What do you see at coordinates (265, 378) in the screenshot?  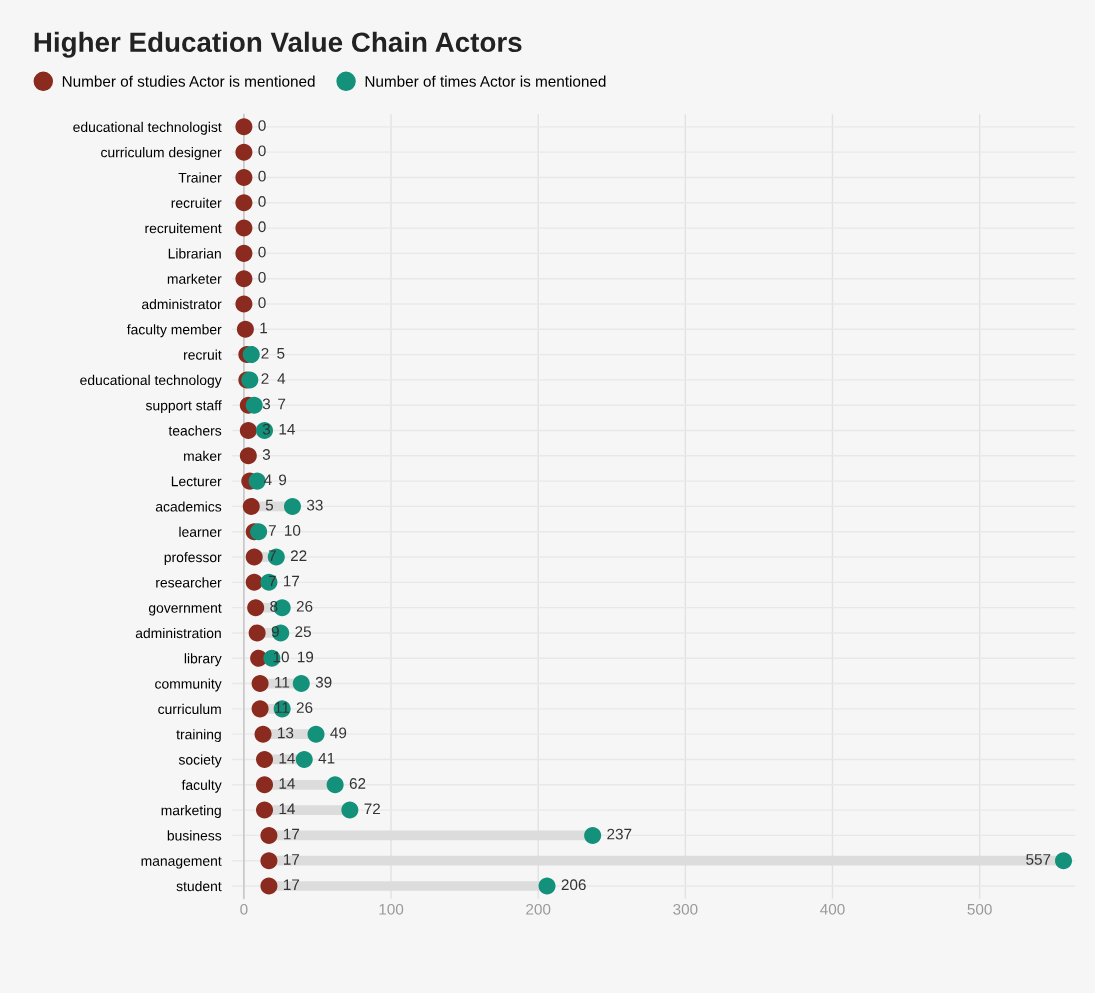 I see `data-label: 2` at bounding box center [265, 378].